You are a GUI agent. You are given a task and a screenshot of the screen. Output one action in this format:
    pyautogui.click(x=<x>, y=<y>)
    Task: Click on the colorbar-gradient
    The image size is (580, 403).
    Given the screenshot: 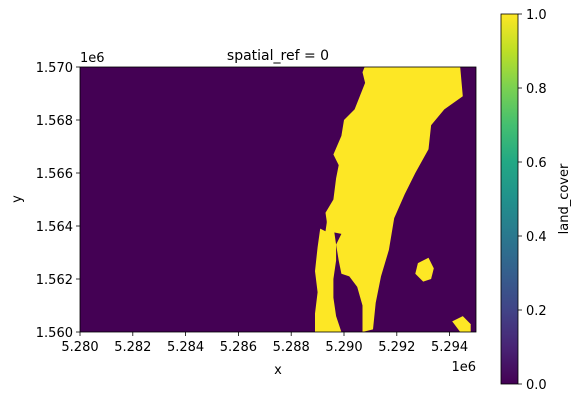 What is the action you would take?
    pyautogui.click(x=509, y=199)
    